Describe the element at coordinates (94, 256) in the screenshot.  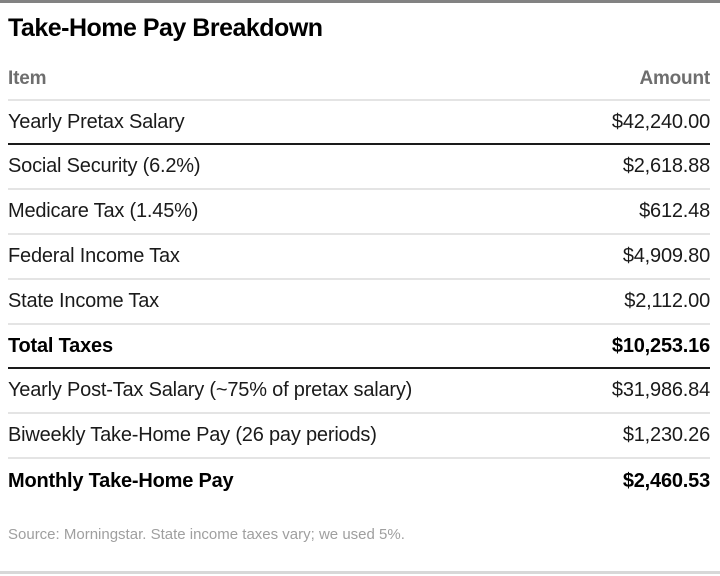
I see `row-item-label: Federal Income Tax` at that location.